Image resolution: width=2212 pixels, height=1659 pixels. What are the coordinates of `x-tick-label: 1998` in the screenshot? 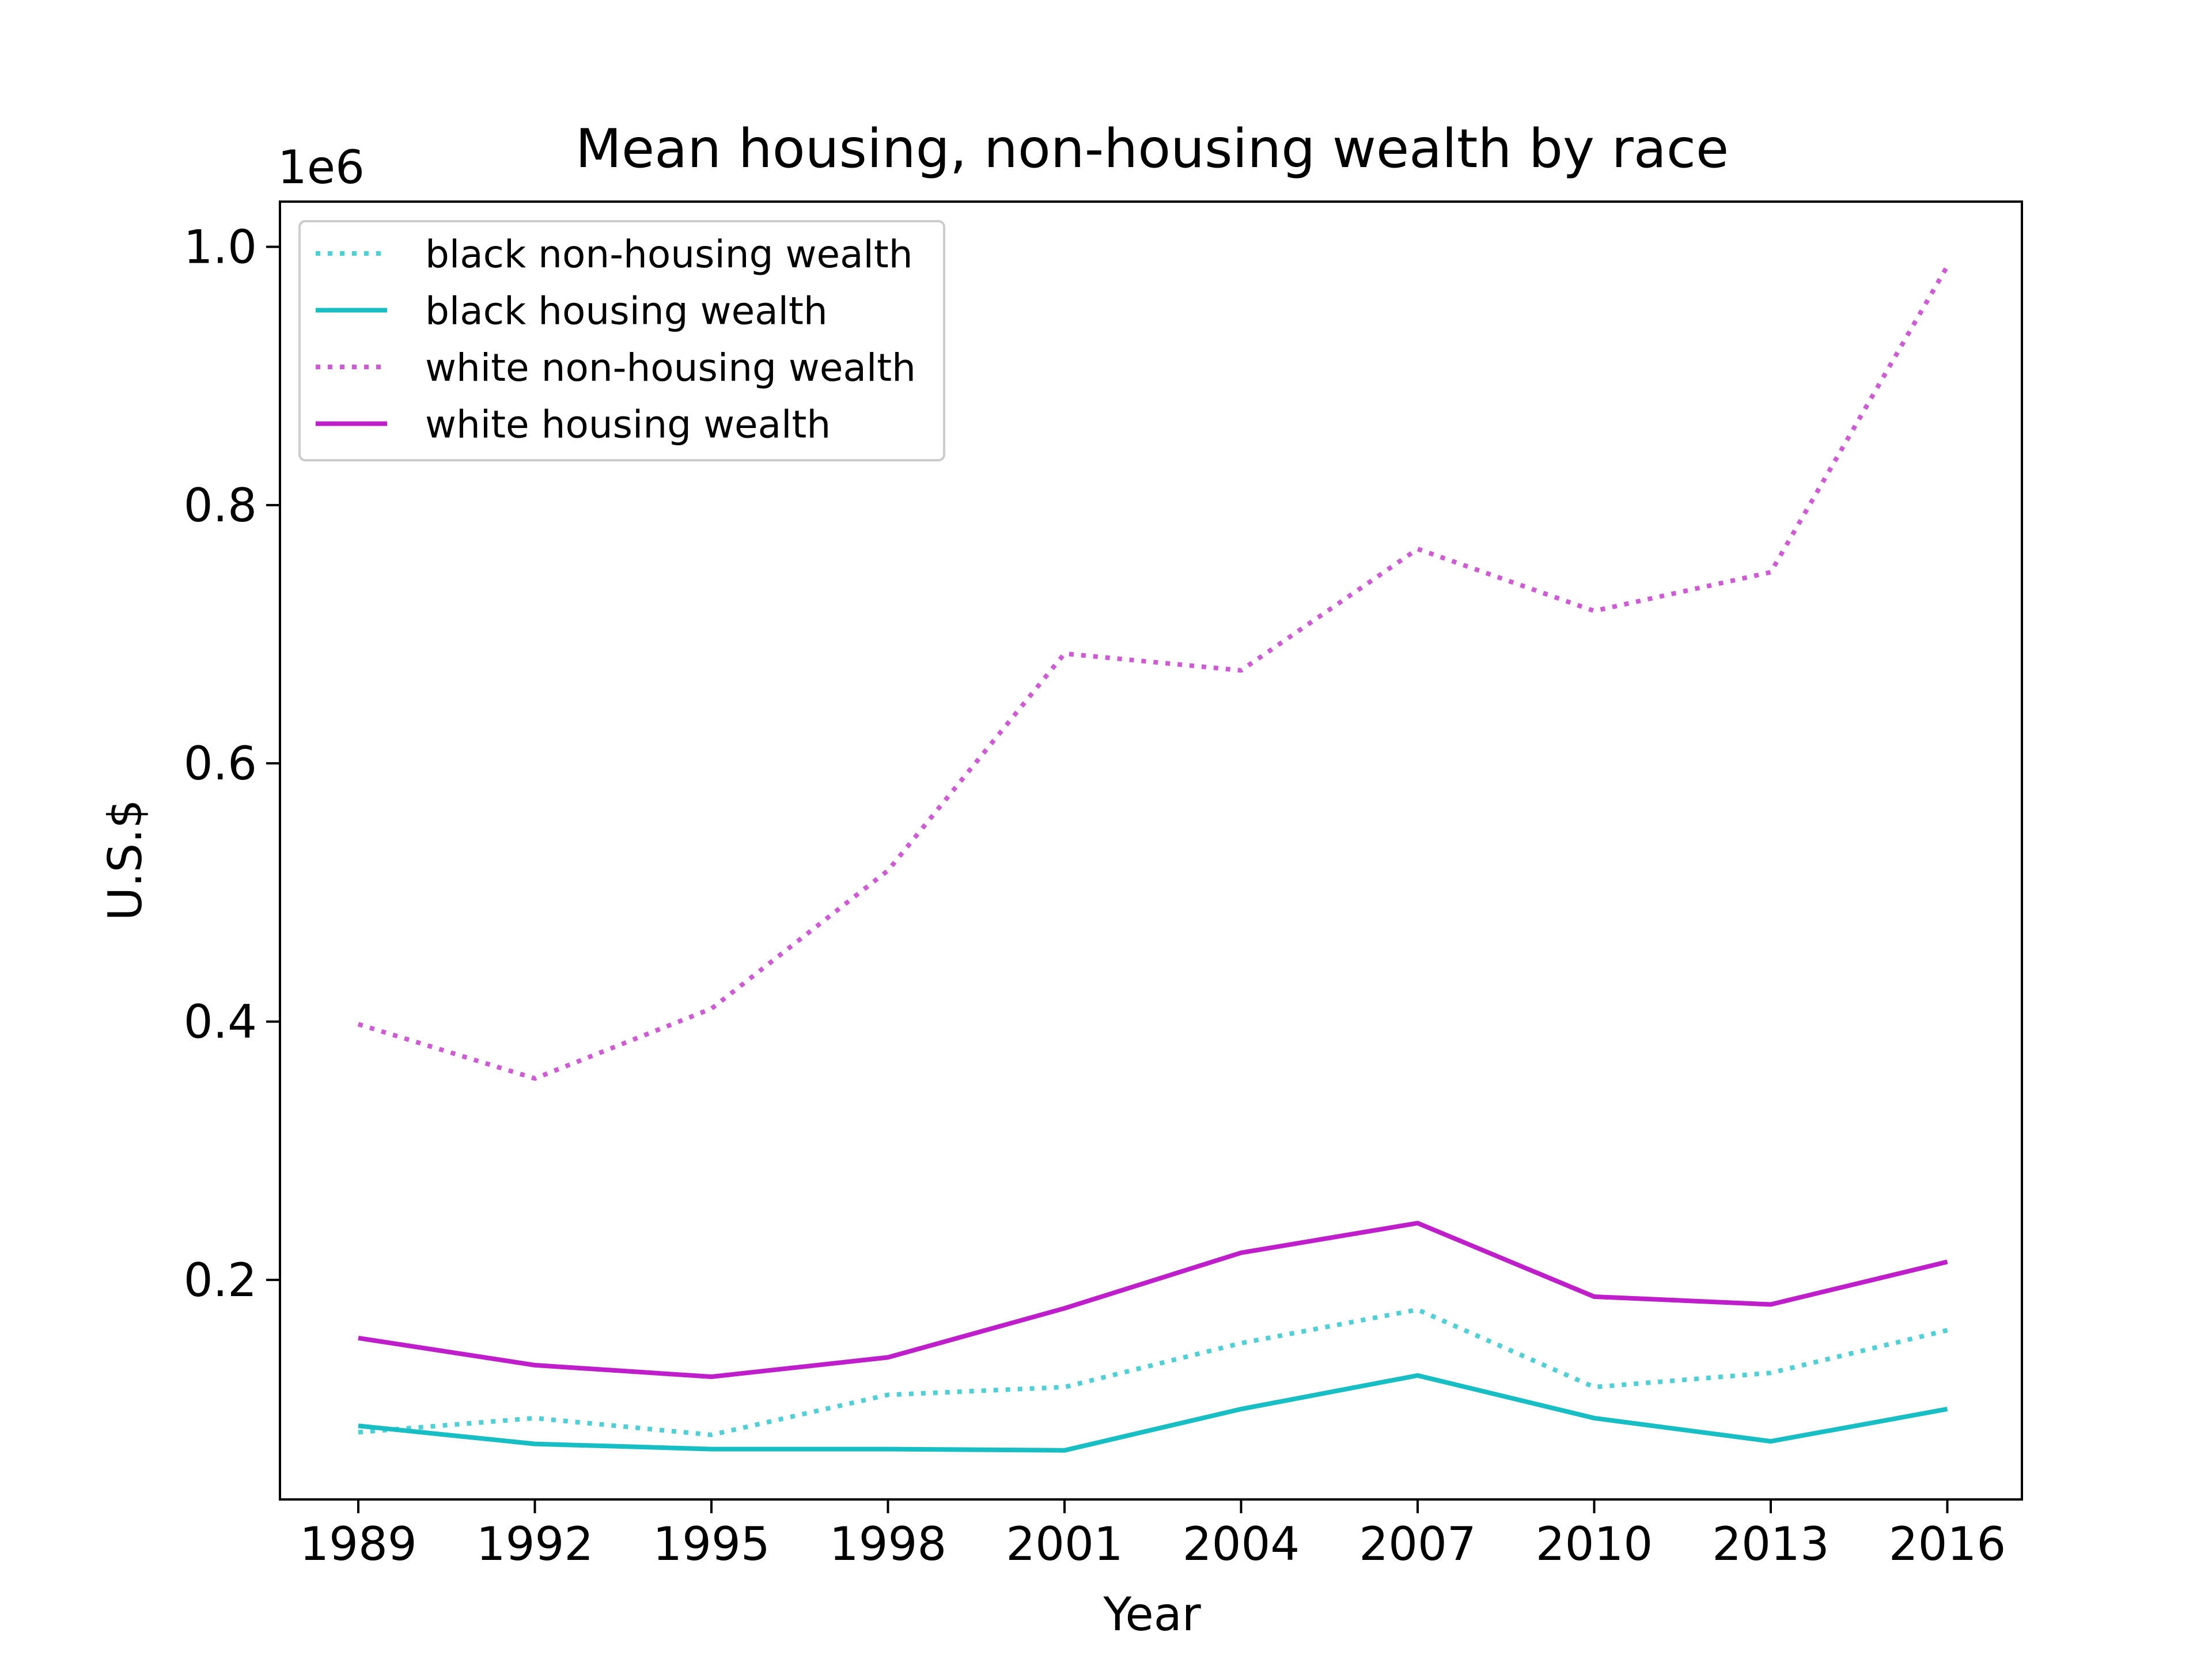 It's located at (888, 1544).